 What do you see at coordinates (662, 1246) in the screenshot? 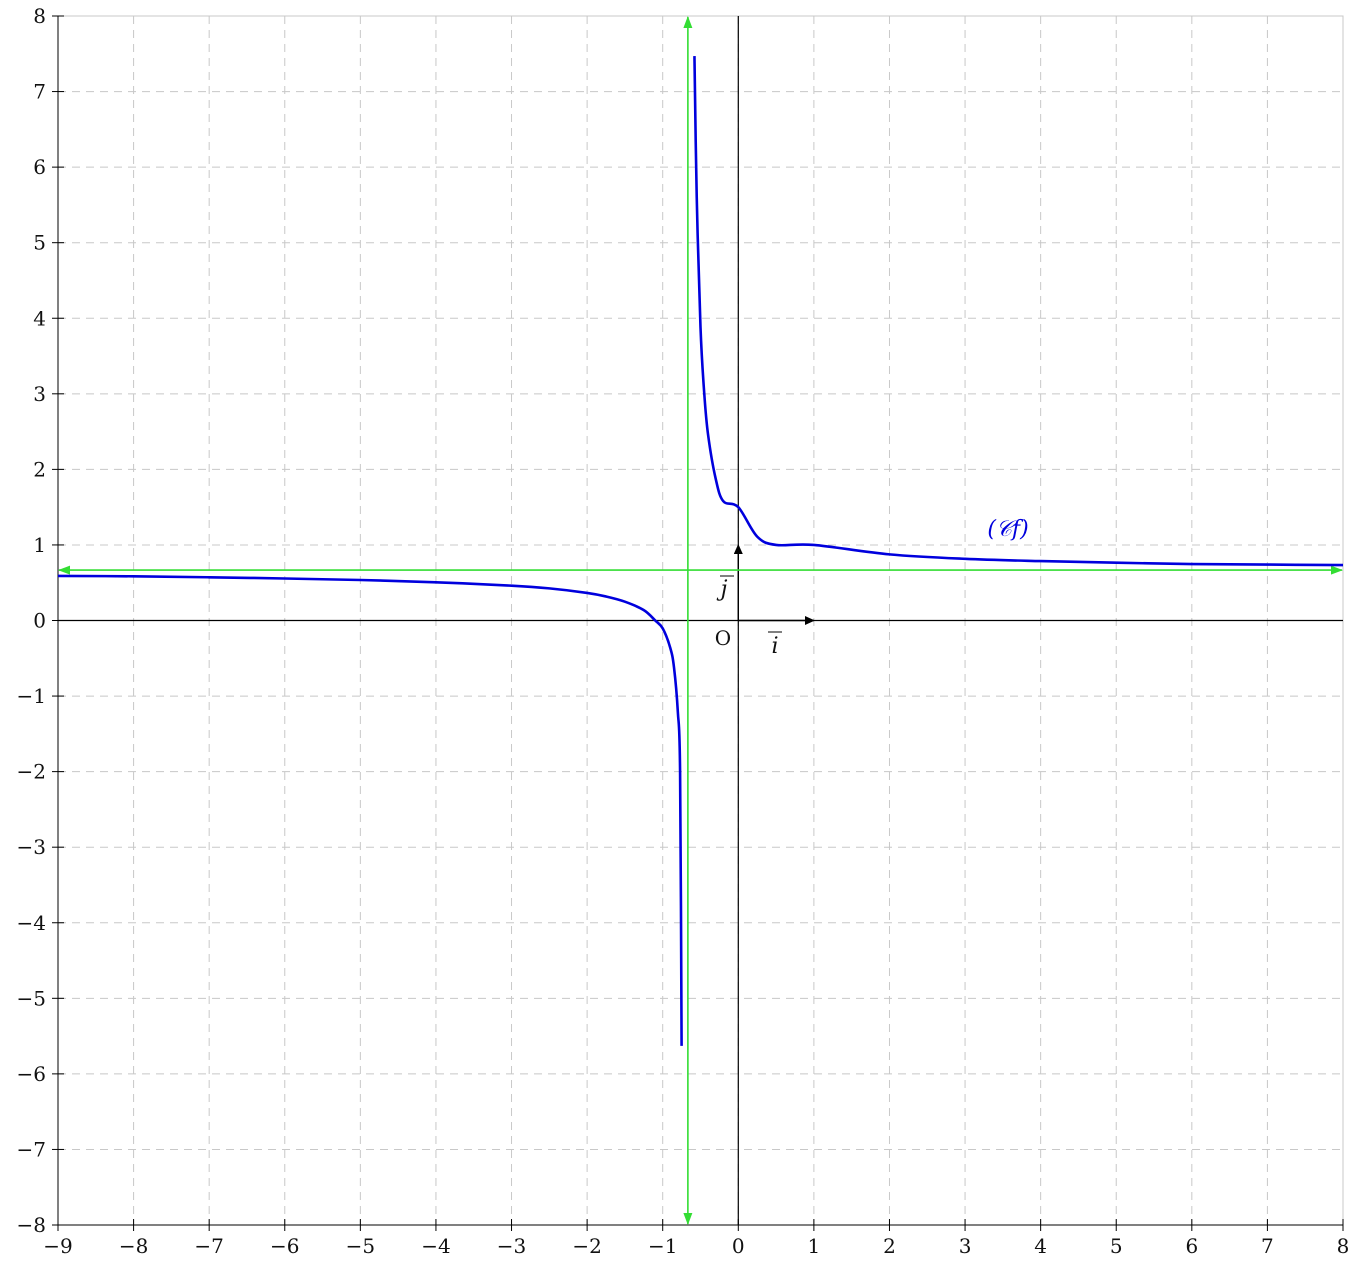
I see `x-tick-label: −1` at bounding box center [662, 1246].